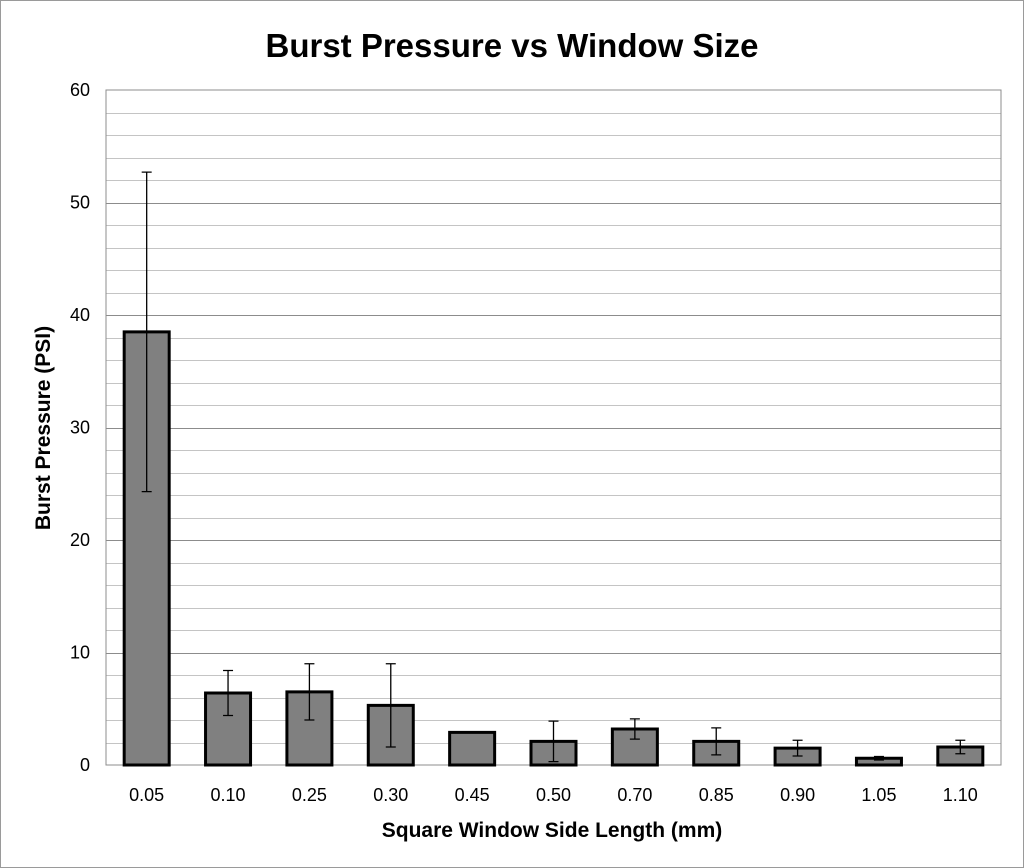  What do you see at coordinates (511, 45) in the screenshot?
I see `chart-title: Burst Pressure vs Window Size` at bounding box center [511, 45].